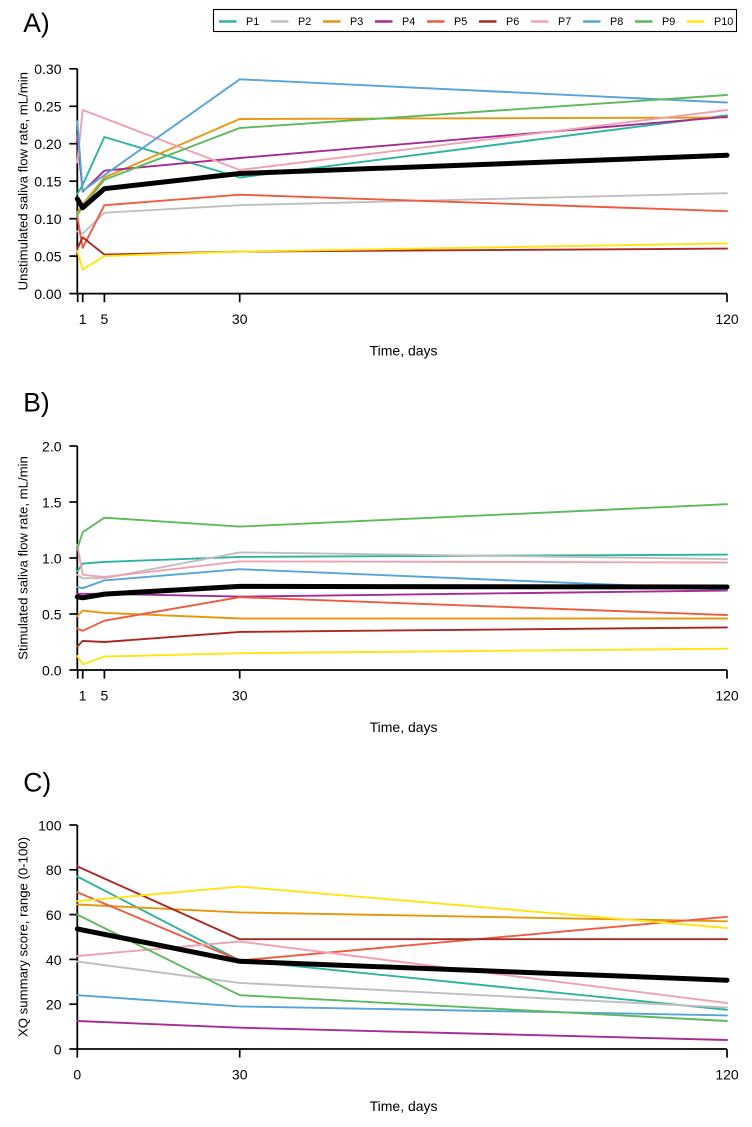  I want to click on svg-text: 0.30, so click(47, 69).